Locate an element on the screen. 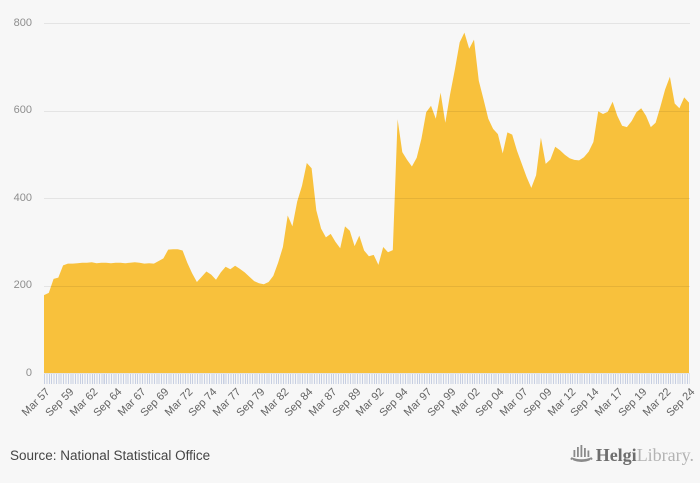 The height and width of the screenshot is (483, 700). y-axis-tick-label: 600 is located at coordinates (22, 110).